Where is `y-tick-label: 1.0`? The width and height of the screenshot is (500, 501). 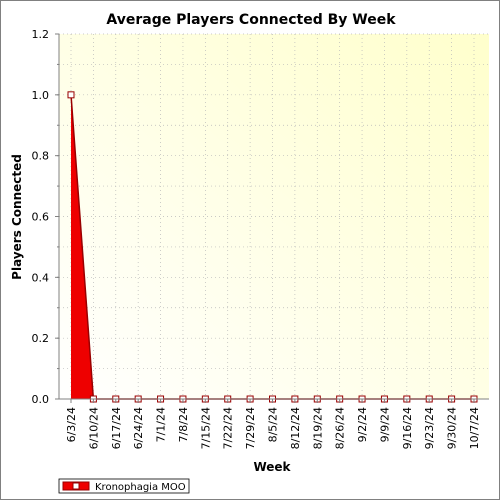
y-tick-label: 1.0 is located at coordinates (41, 95).